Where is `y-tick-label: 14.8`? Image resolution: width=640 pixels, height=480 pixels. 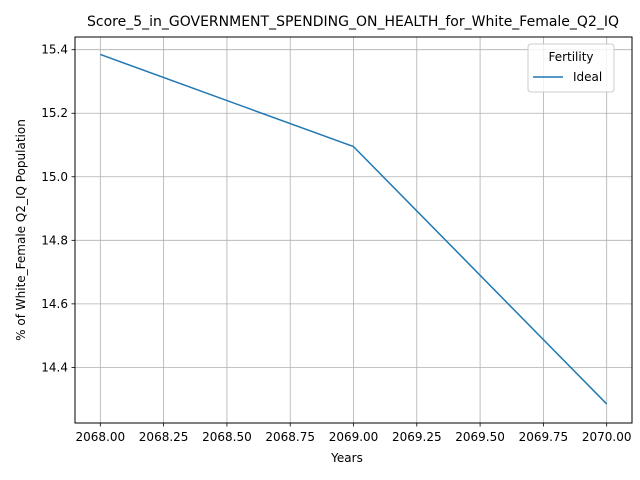
y-tick-label: 14.8 is located at coordinates (54, 240).